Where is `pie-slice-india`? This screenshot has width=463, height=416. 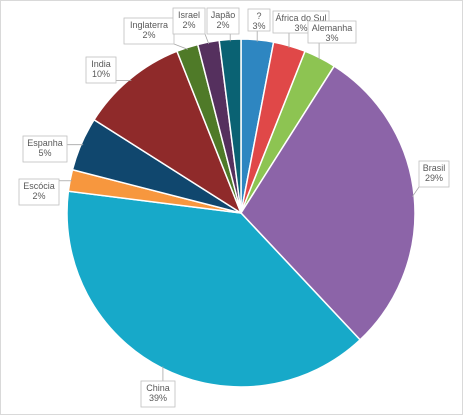
pie-slice-india is located at coordinates (168, 132).